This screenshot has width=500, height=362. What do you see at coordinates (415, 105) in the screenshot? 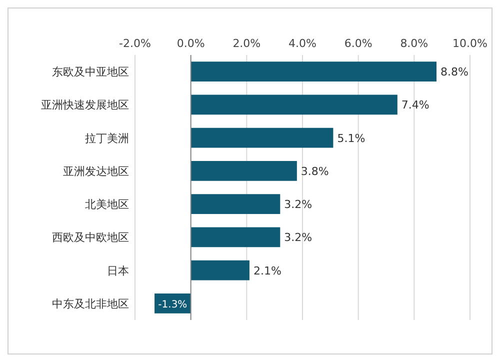
I see `data-label: 7.4%` at bounding box center [415, 105].